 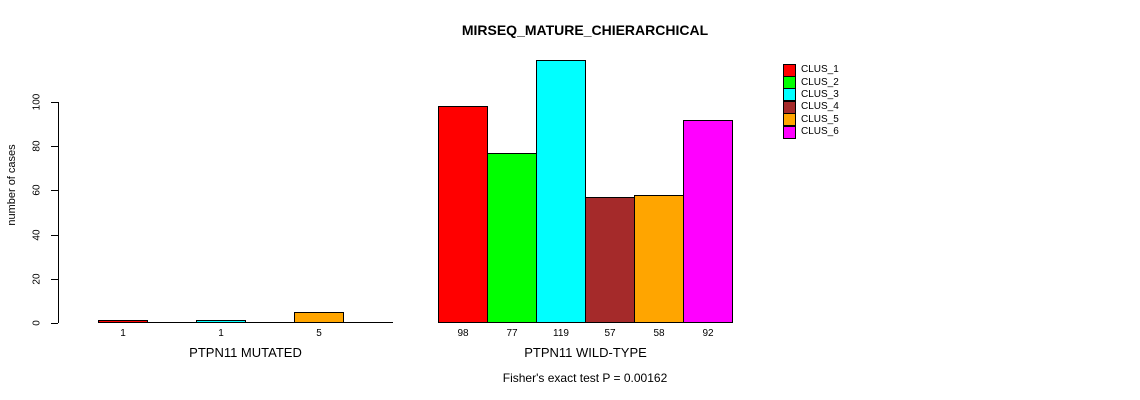 What do you see at coordinates (585, 378) in the screenshot?
I see `fisher-test-footnote: Fisher's exact test P = 0.00162` at bounding box center [585, 378].